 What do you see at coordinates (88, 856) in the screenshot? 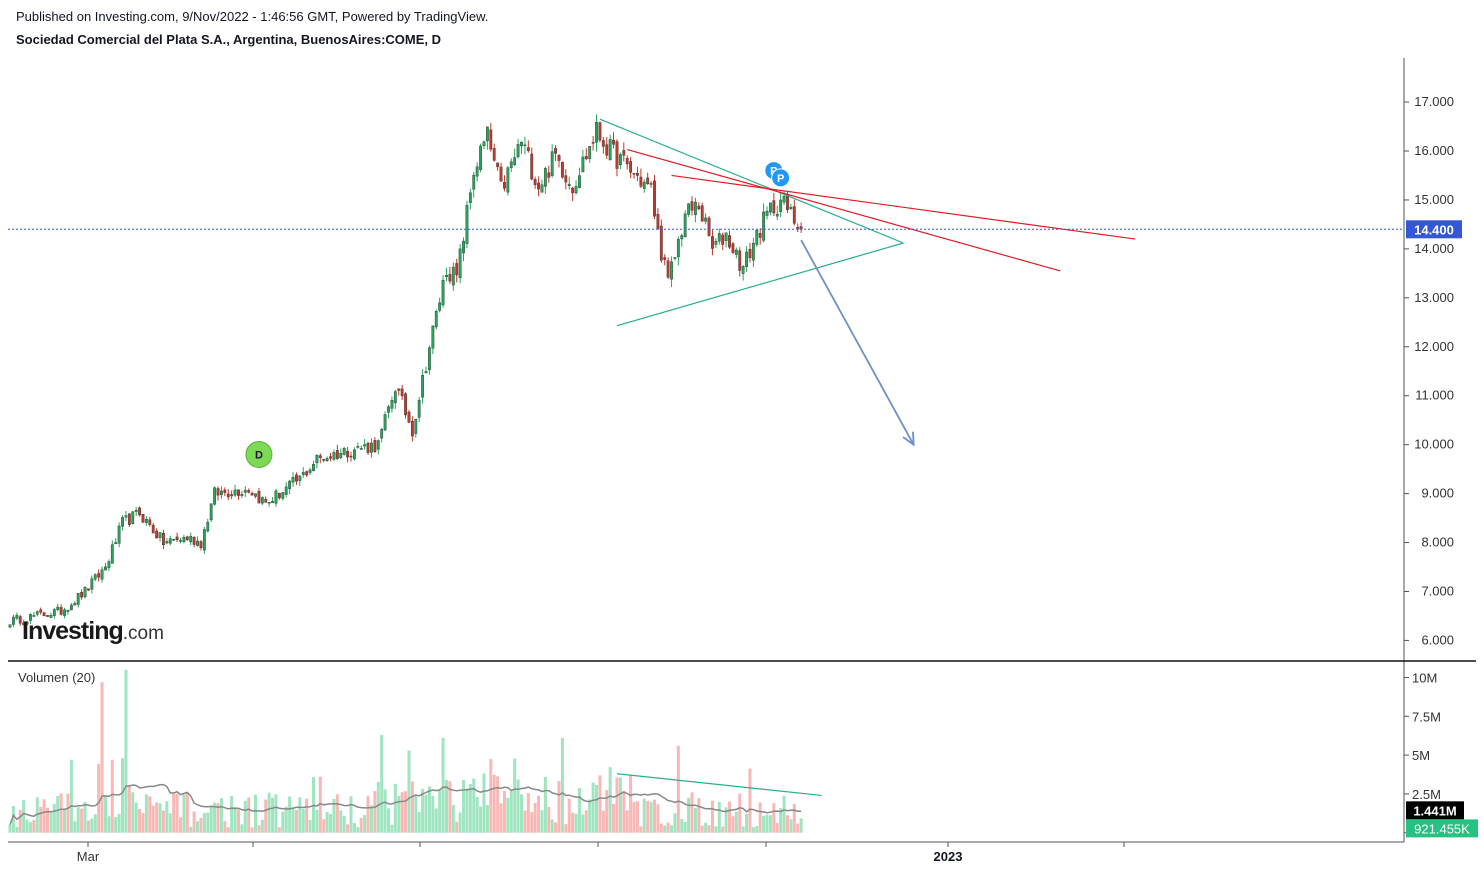
I see `time-label-mar: Mar` at bounding box center [88, 856].